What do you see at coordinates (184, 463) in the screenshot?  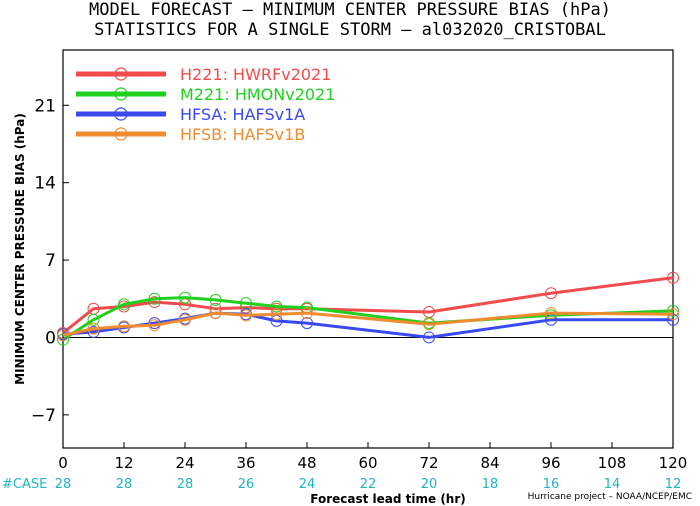 I see `x-tick-label: 24` at bounding box center [184, 463].